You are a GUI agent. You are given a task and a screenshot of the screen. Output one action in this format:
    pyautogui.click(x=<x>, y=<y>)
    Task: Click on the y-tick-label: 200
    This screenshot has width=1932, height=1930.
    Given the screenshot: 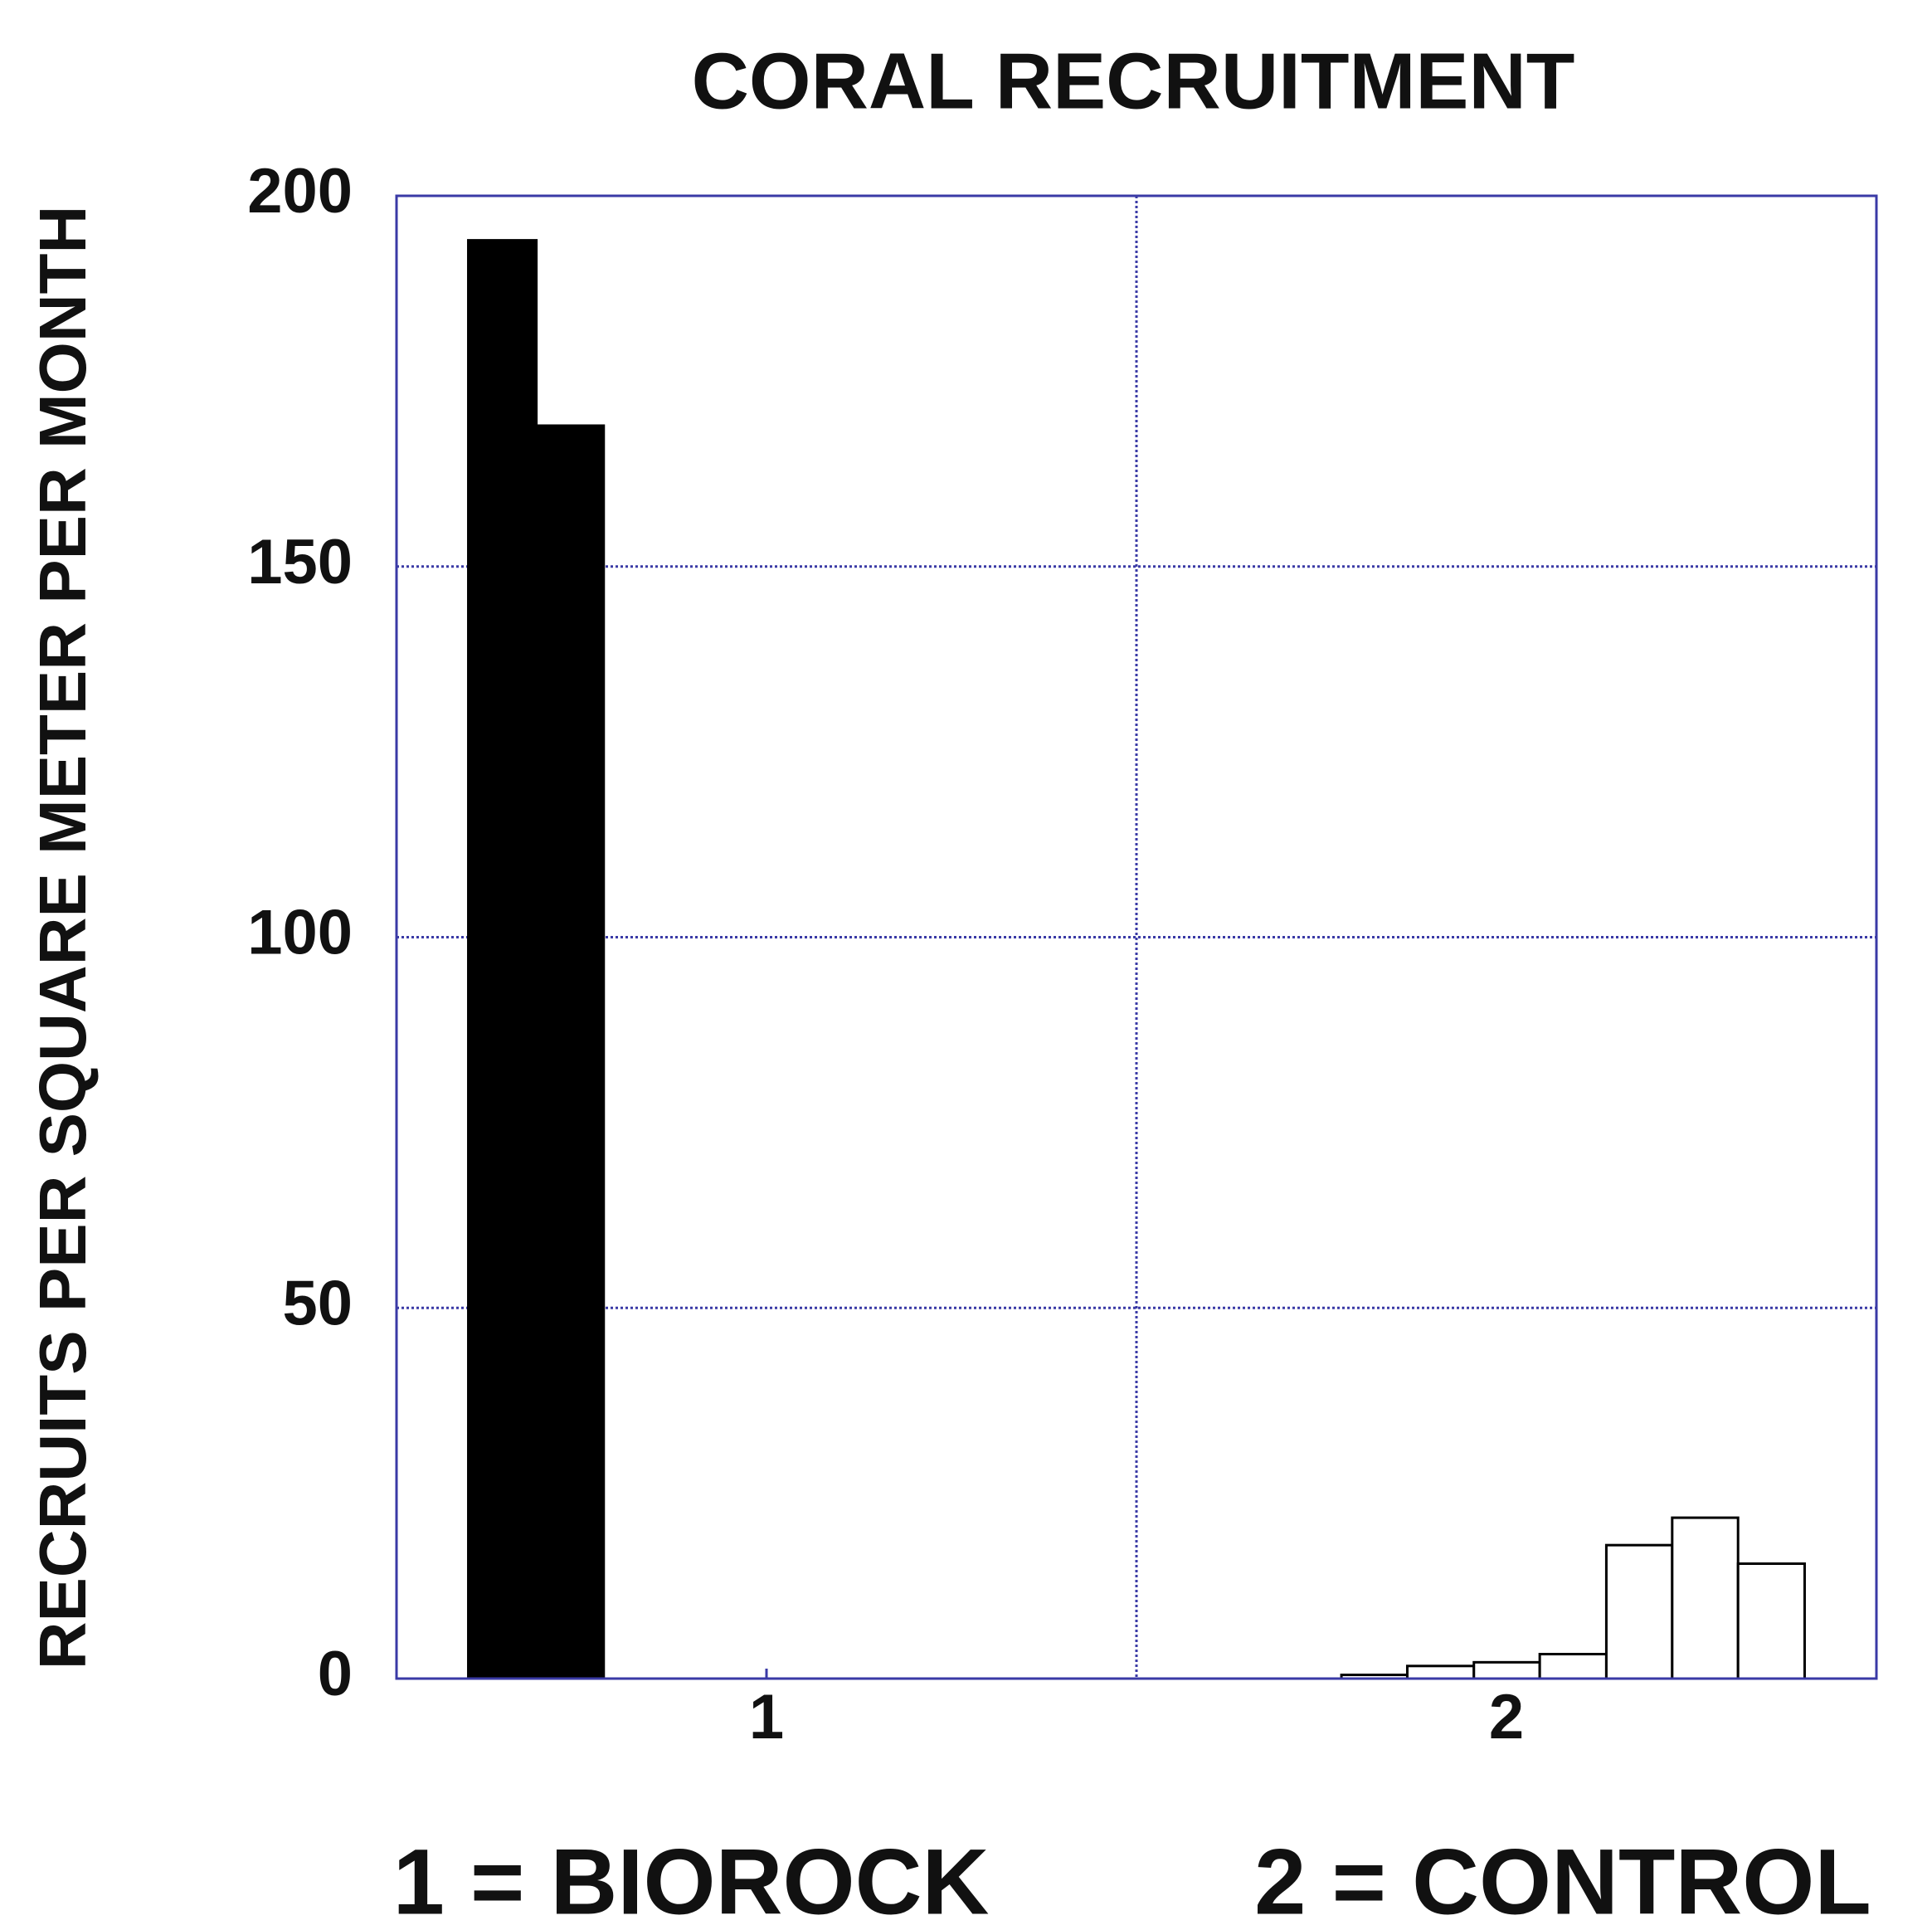 What is the action you would take?
    pyautogui.click(x=300, y=191)
    